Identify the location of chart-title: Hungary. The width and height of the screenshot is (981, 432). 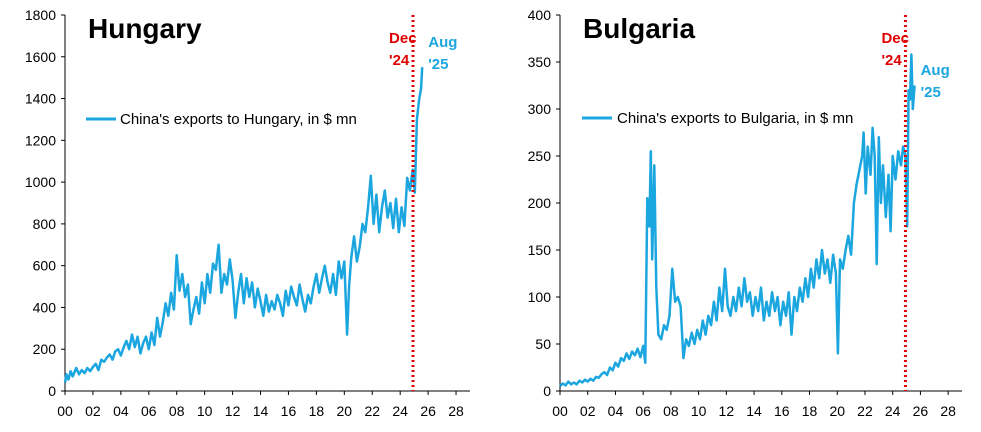
(145, 28).